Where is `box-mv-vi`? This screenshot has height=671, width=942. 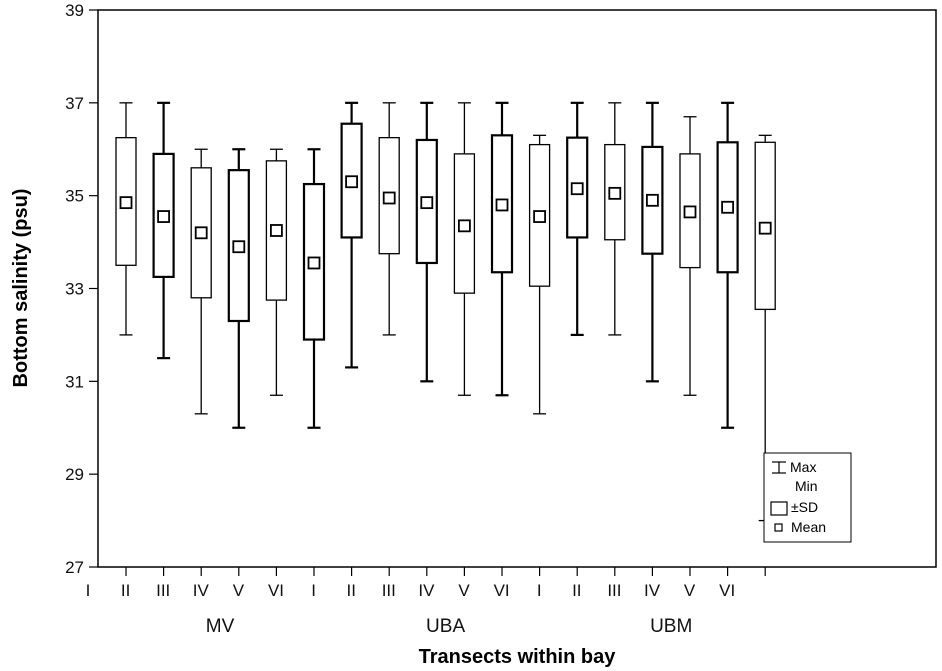
box-mv-vi is located at coordinates (314, 288).